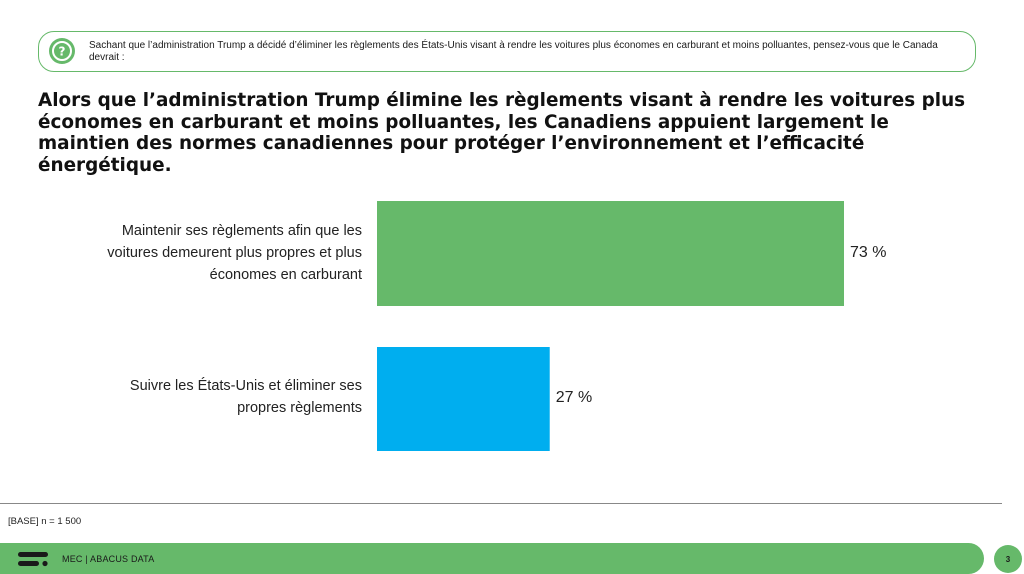 The image size is (1024, 574). I want to click on divider, so click(501, 503).